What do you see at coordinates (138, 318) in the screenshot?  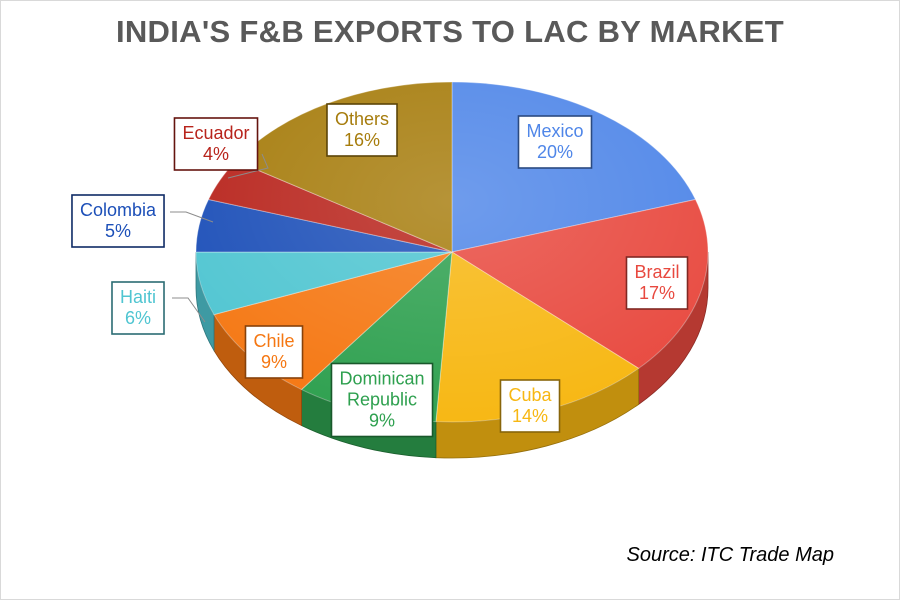 I see `label-value: 6%` at bounding box center [138, 318].